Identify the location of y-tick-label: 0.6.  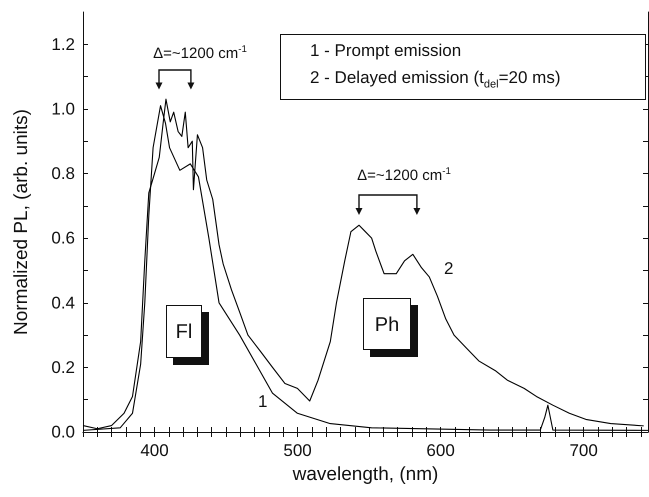
(63, 238).